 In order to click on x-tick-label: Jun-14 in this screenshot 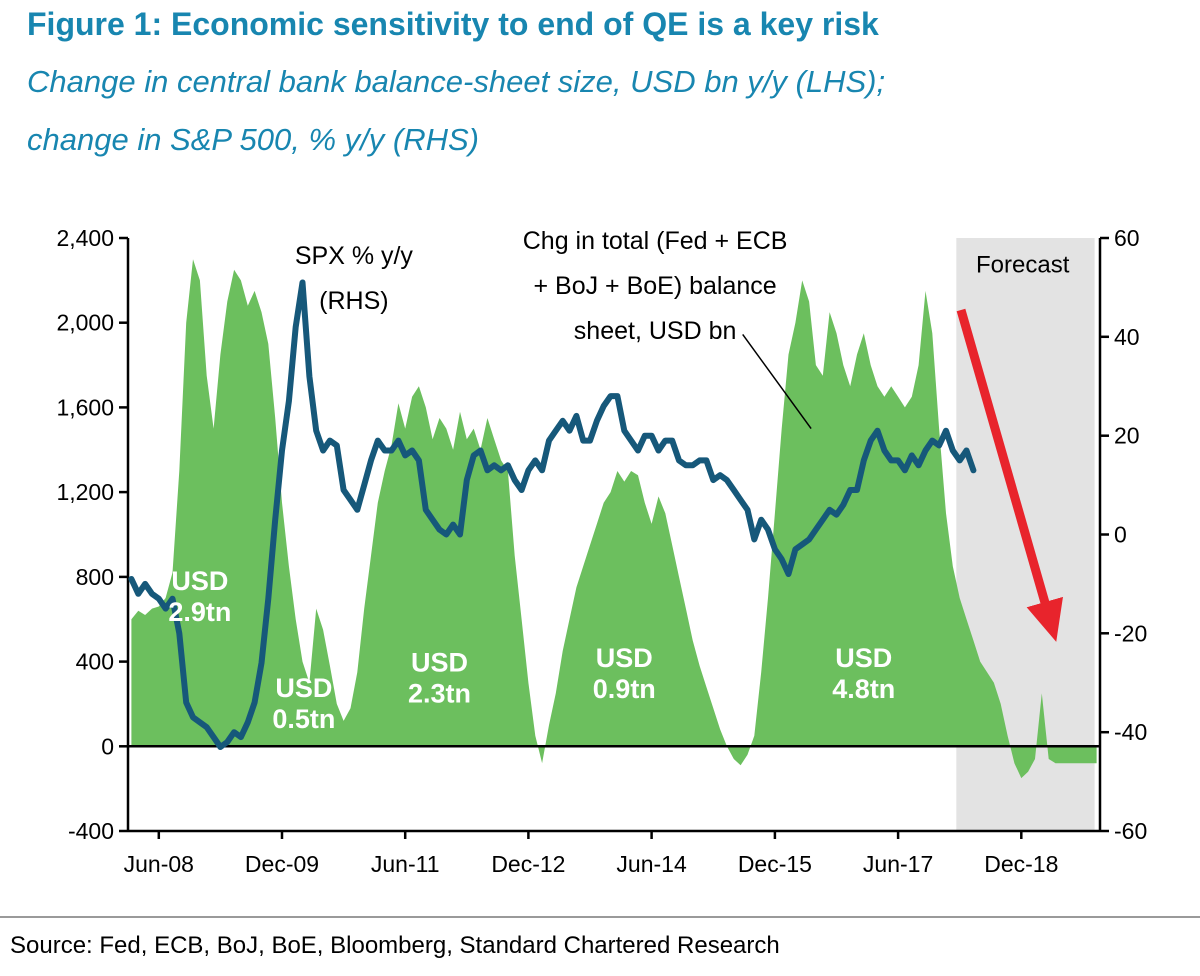, I will do `click(651, 864)`.